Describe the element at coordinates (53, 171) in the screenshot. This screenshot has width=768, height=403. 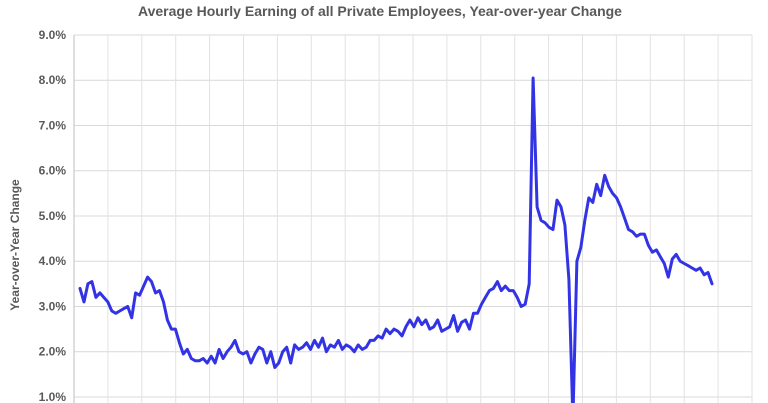
I see `y-tick-label: 6.0%` at that location.